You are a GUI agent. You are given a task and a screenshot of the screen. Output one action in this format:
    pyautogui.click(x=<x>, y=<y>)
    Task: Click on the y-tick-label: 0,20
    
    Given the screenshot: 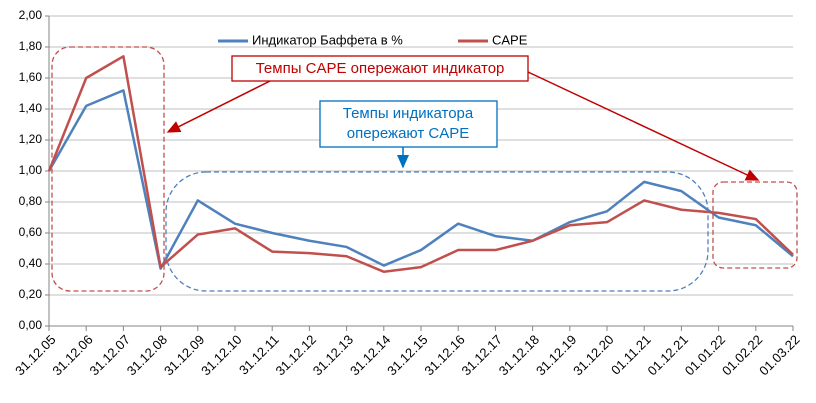 What is the action you would take?
    pyautogui.click(x=31, y=294)
    